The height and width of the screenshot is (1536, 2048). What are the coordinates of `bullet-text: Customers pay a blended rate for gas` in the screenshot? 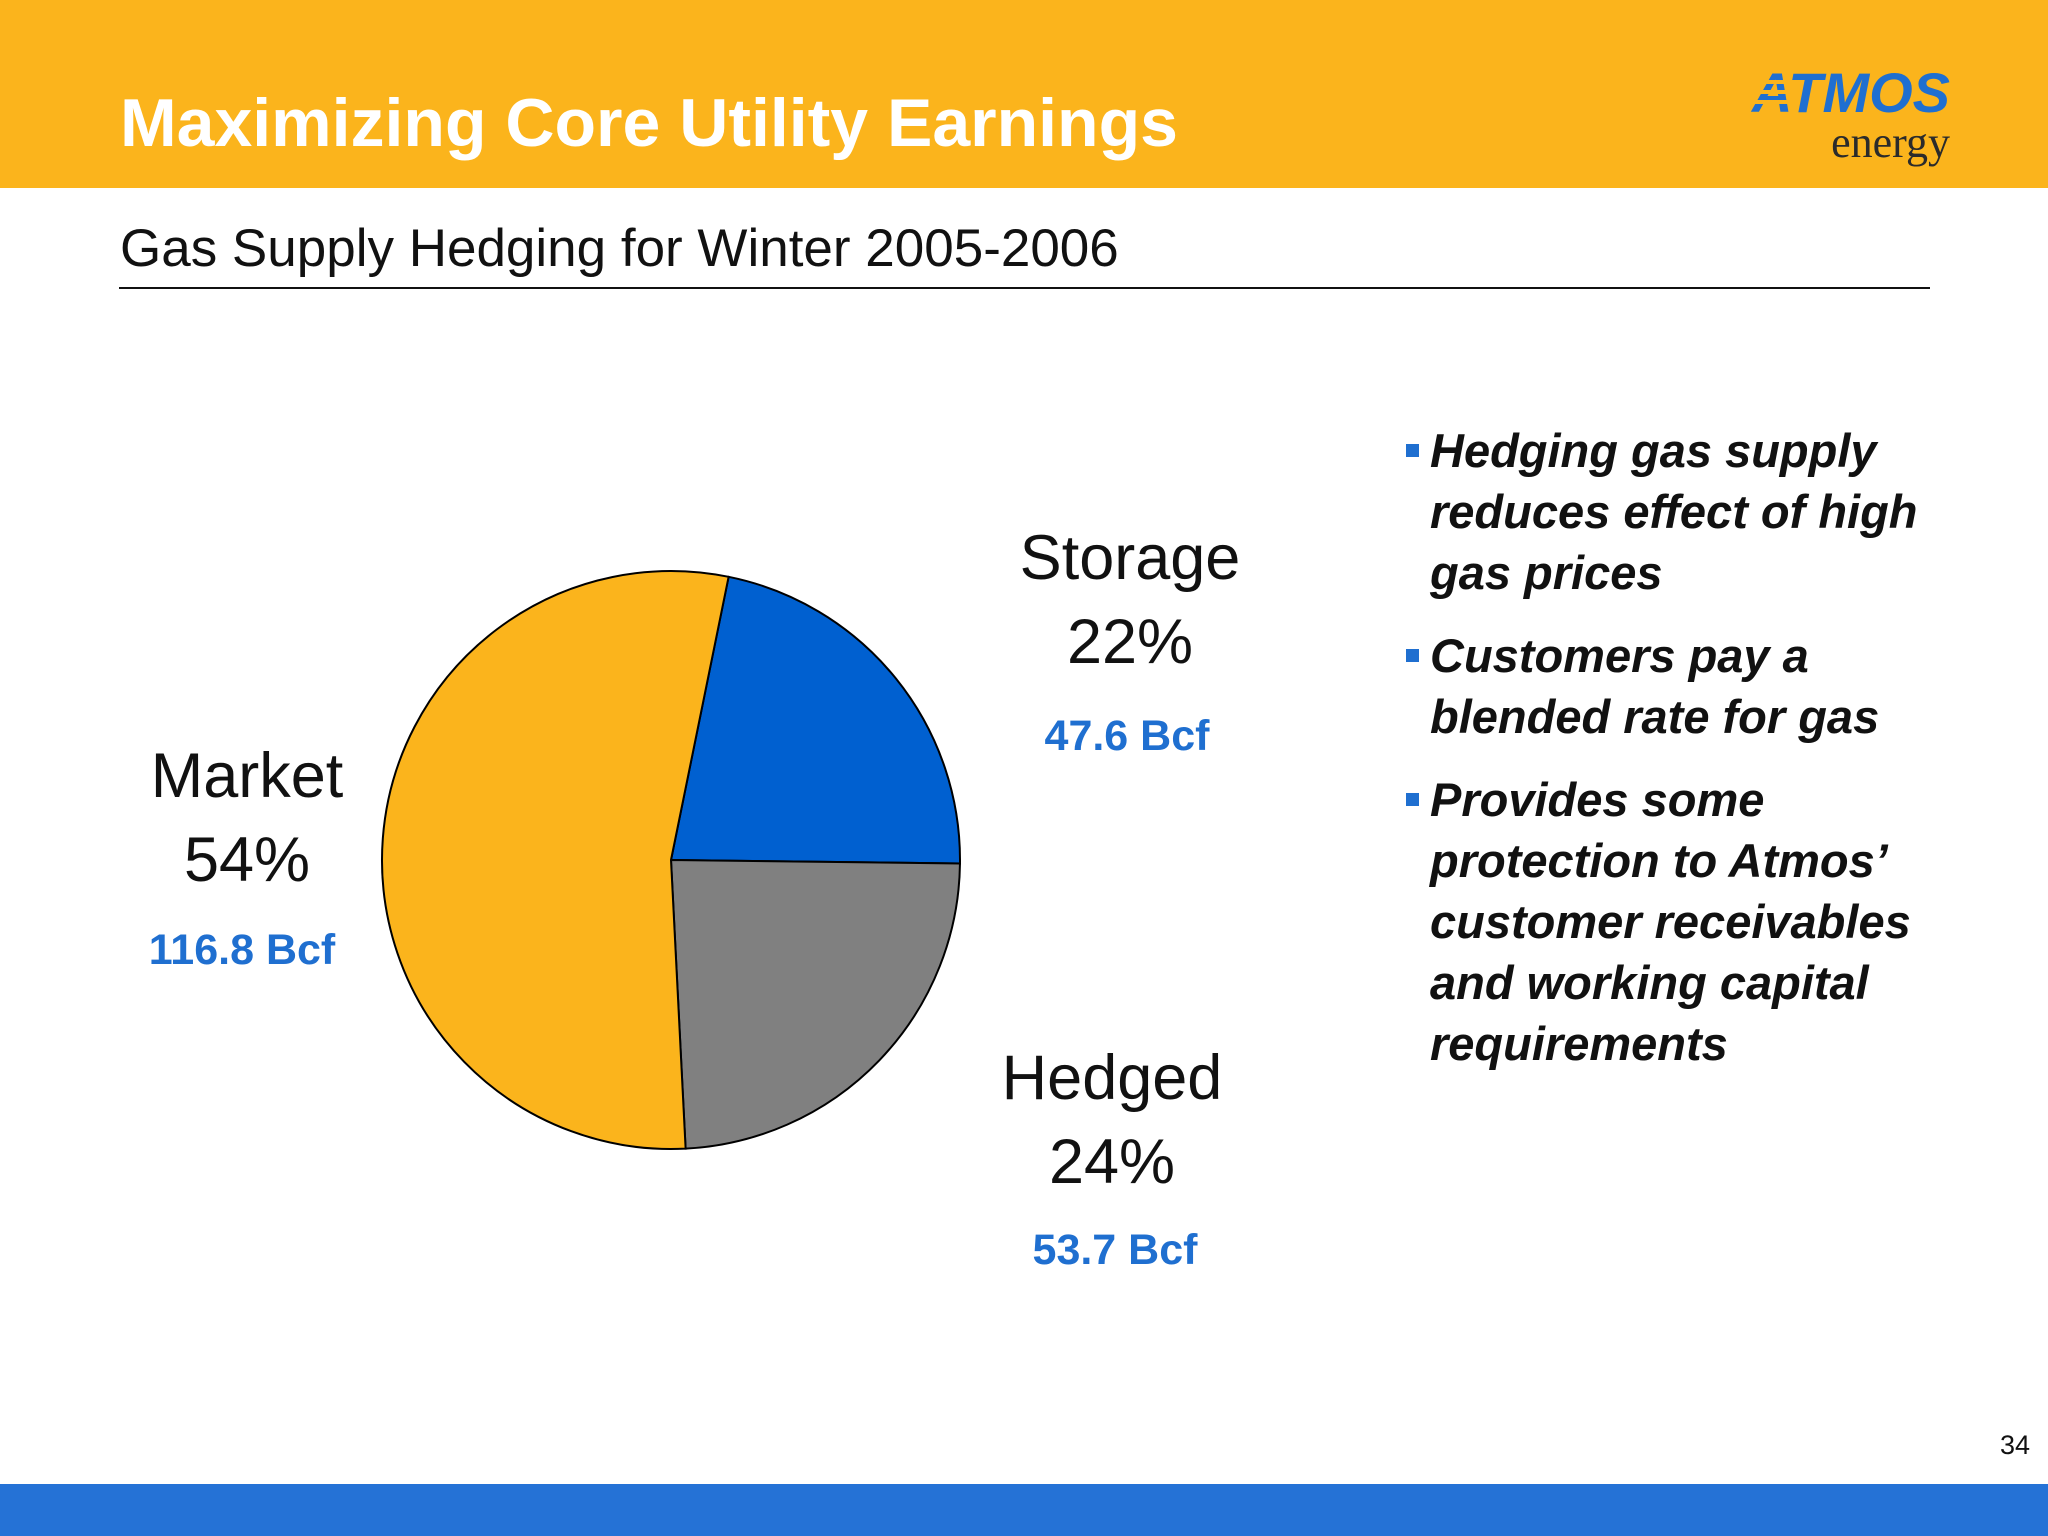 It's located at (1655, 686).